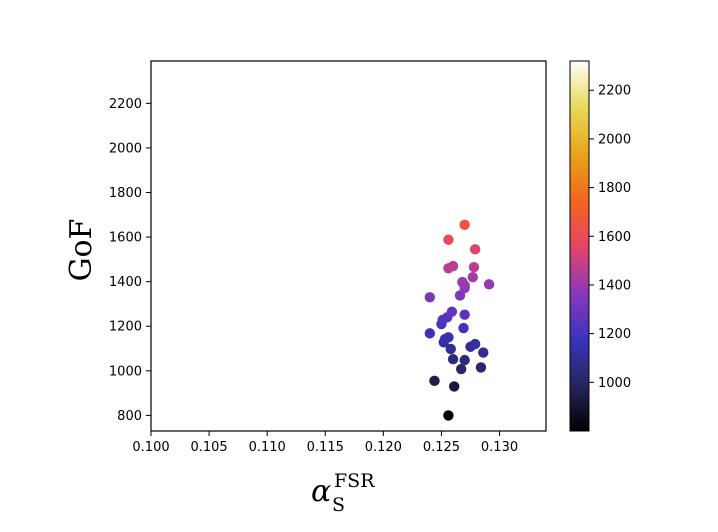 The width and height of the screenshot is (718, 532). Describe the element at coordinates (150, 447) in the screenshot. I see `x-tick-label: 0.100` at that location.